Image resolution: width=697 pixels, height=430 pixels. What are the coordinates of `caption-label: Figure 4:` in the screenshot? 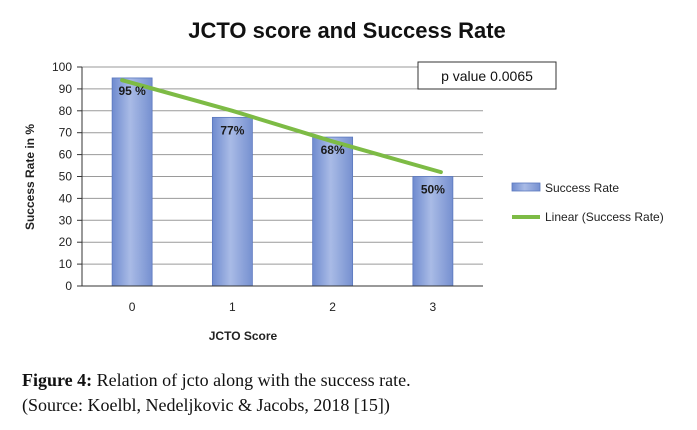 It's located at (57, 380).